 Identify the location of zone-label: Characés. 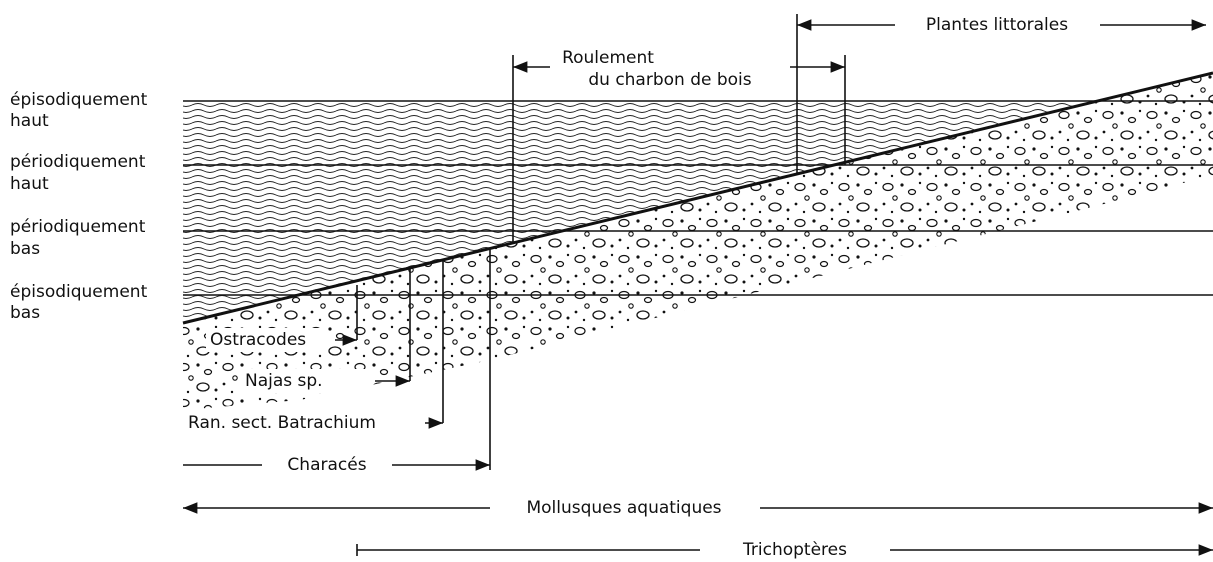
(326, 465).